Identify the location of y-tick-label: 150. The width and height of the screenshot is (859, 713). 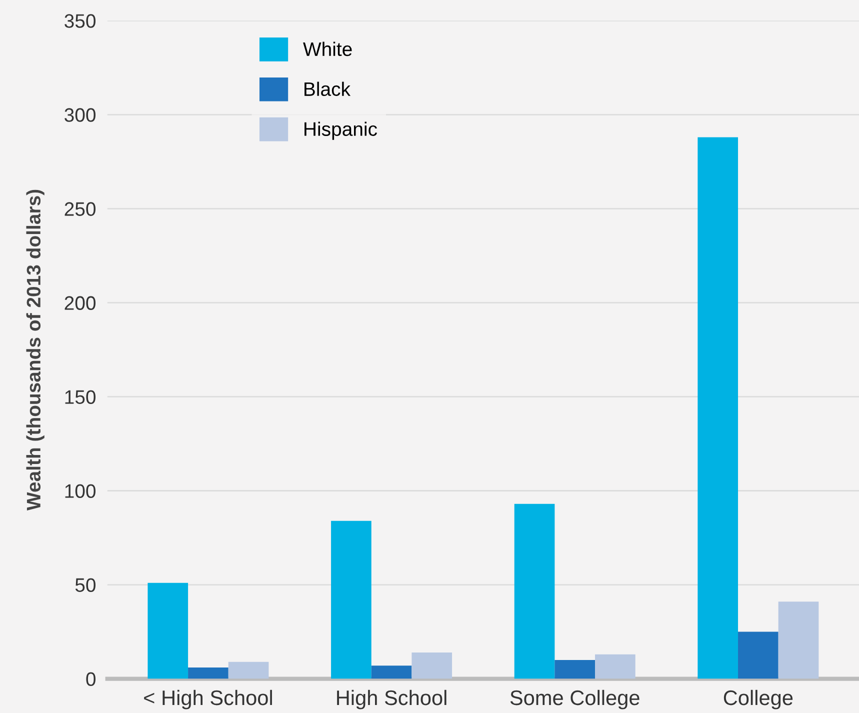
(80, 397).